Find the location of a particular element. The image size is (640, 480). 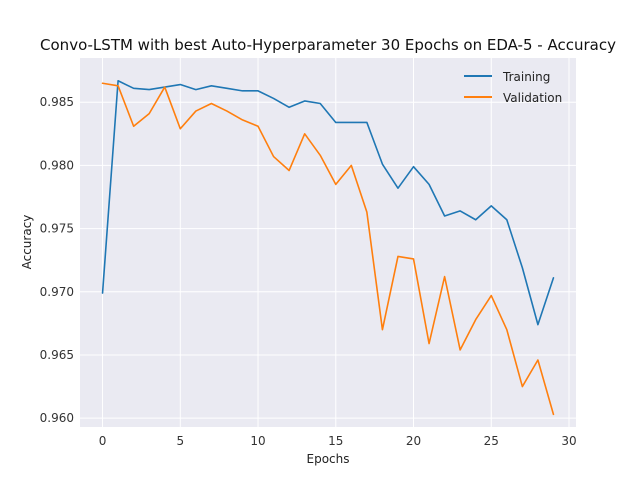

y-tick-label: 0.980 is located at coordinates (57, 165).